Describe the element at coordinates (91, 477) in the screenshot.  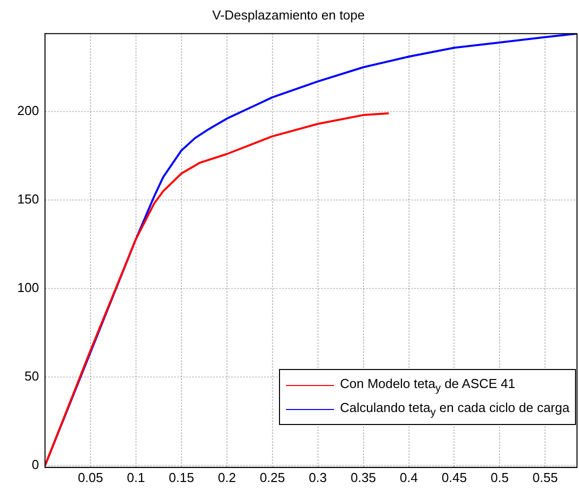
I see `x-tick-label: 0.05` at that location.